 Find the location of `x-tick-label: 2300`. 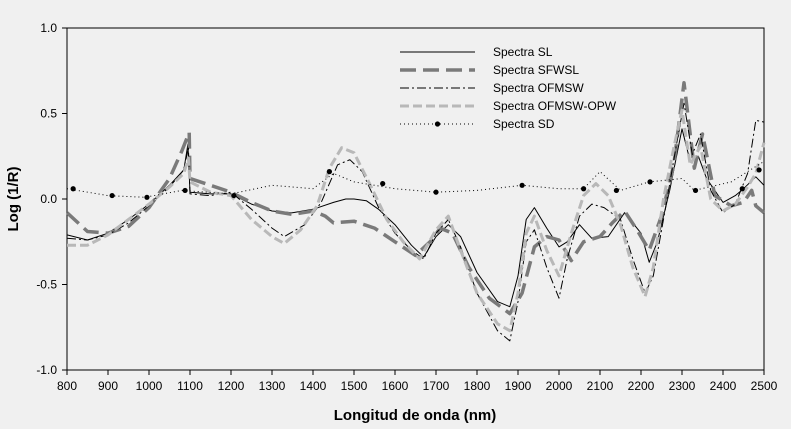

x-tick-label: 2300 is located at coordinates (682, 386).